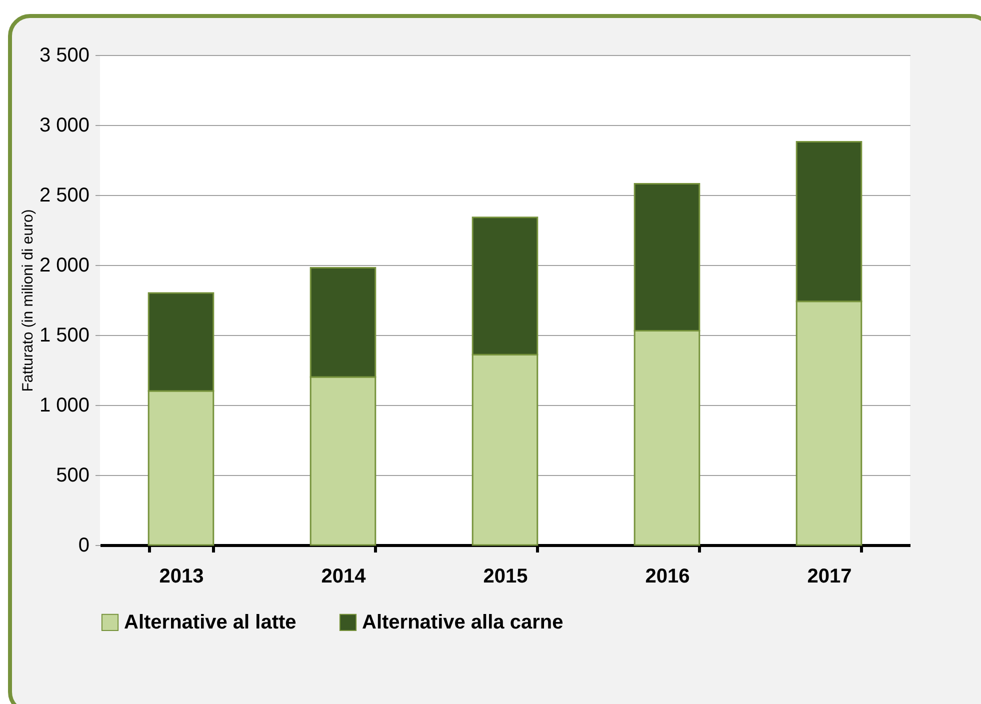 This screenshot has height=704, width=981. I want to click on y-axis-title: Fatturato (in milioni di euro), so click(27, 300).